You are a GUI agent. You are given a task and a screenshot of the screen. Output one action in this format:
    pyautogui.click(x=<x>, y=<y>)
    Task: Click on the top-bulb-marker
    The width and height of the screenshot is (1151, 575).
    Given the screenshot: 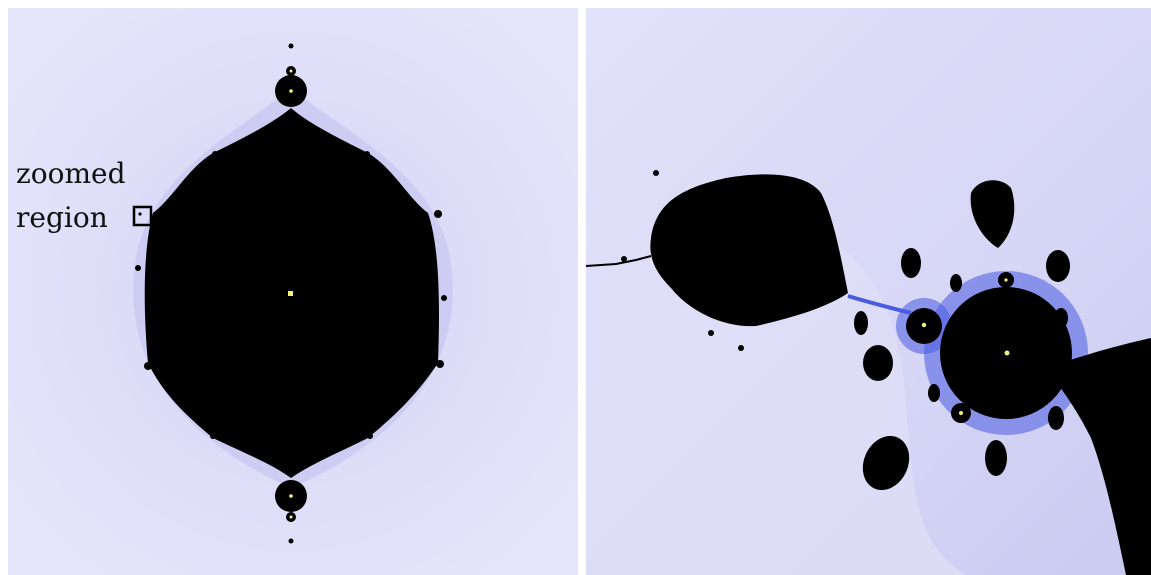 What is the action you would take?
    pyautogui.click(x=291, y=91)
    